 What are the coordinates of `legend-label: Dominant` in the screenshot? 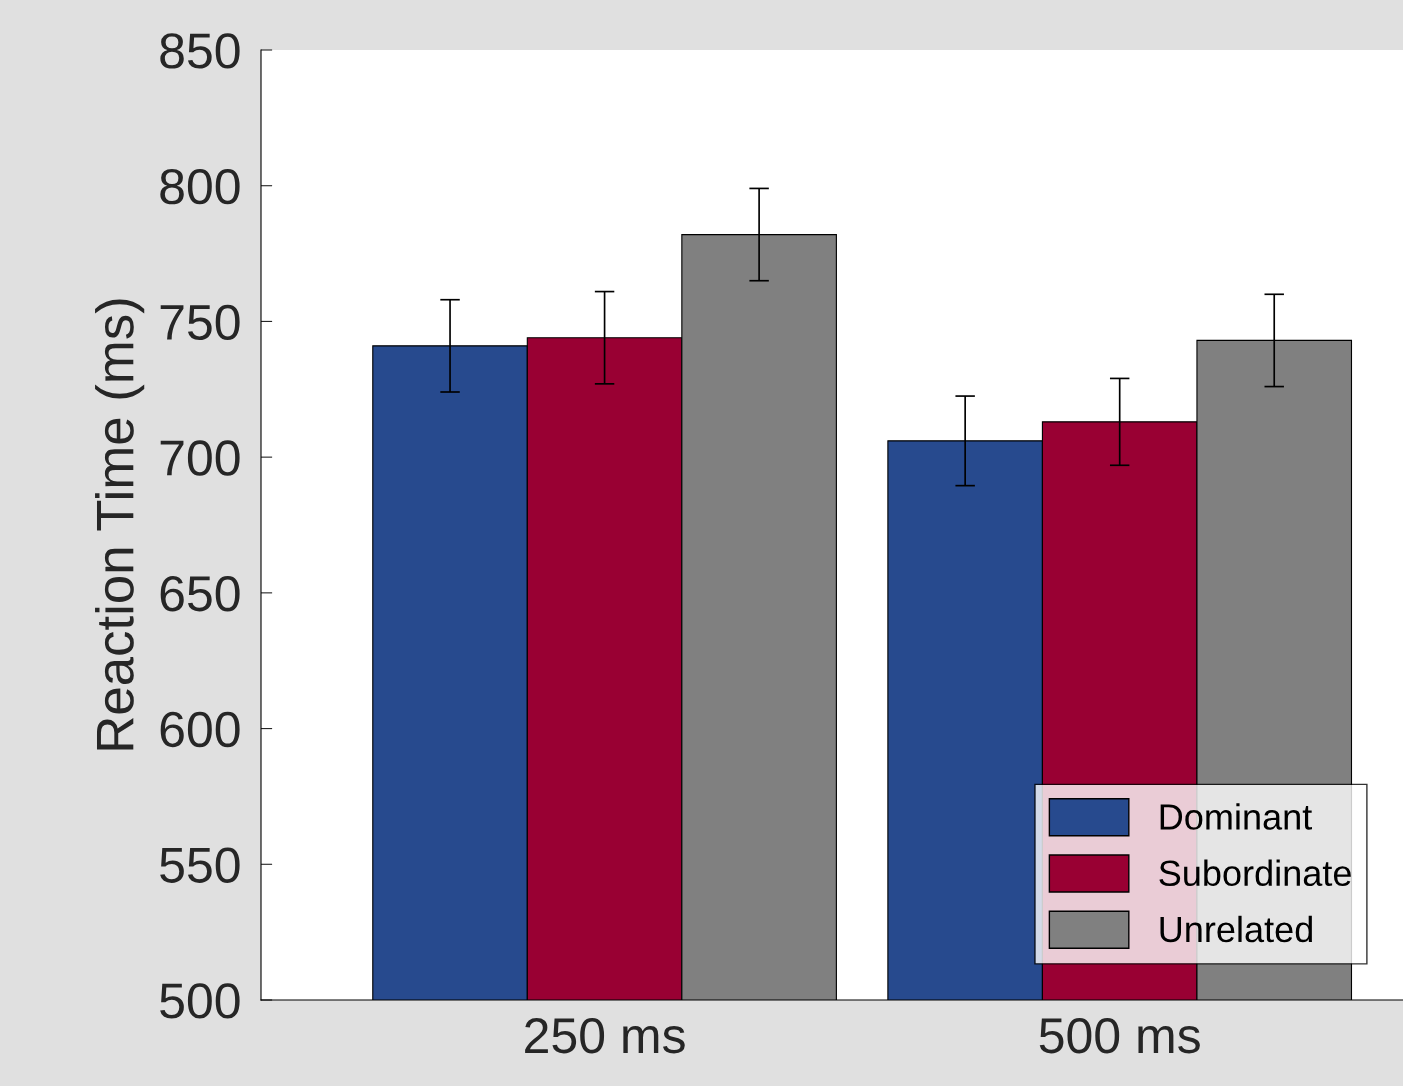 It's located at (1236, 816).